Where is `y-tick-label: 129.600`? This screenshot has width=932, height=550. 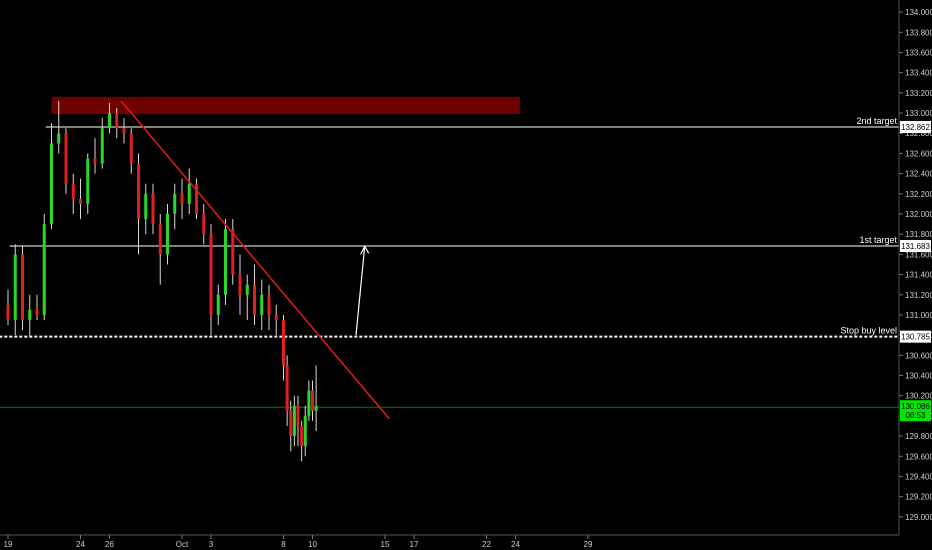
y-tick-label: 129.600 is located at coordinates (918, 456).